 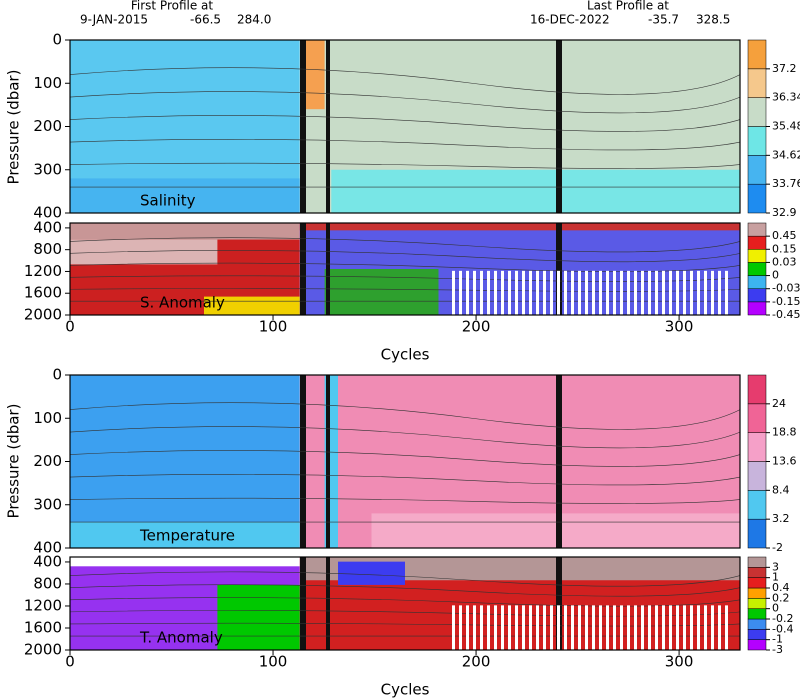 What do you see at coordinates (14, 127) in the screenshot?
I see `y-axis-label: Pressure (dbar)` at bounding box center [14, 127].